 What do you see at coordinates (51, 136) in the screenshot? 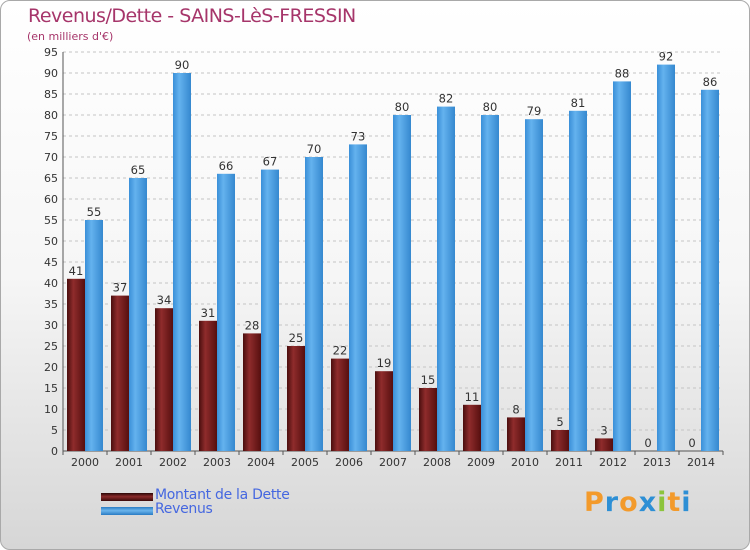
I see `y-tick-label: 75` at bounding box center [51, 136].